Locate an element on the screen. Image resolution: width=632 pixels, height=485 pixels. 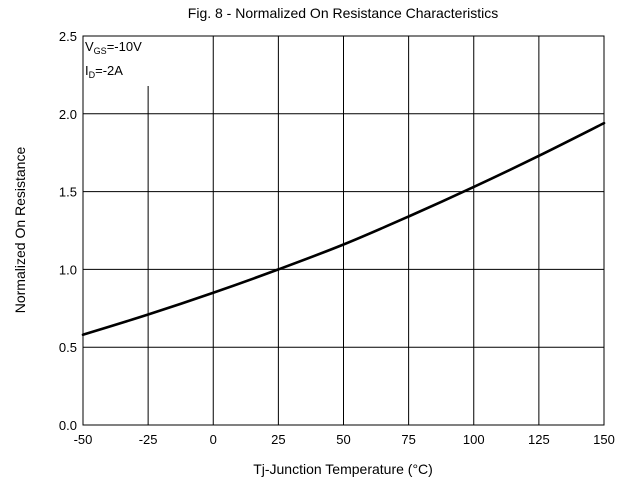
annotation-vgs-rest: =-10V is located at coordinates (124, 46).